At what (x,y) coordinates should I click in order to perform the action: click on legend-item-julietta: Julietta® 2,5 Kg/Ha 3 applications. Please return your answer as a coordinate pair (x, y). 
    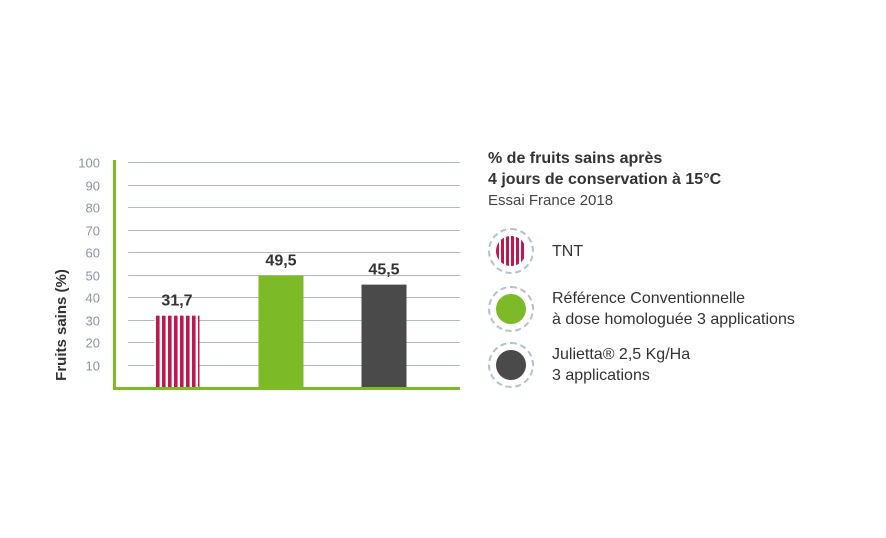
    Looking at the image, I should click on (589, 365).